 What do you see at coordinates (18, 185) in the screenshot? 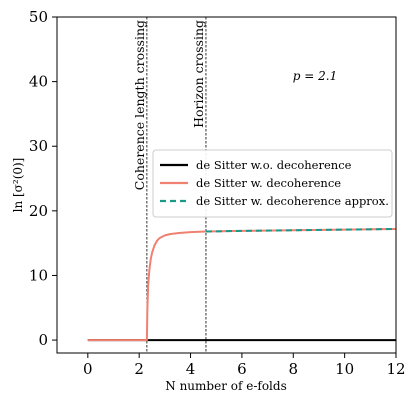
I see `y-axis-label: ln [σ²(0)]` at bounding box center [18, 185].